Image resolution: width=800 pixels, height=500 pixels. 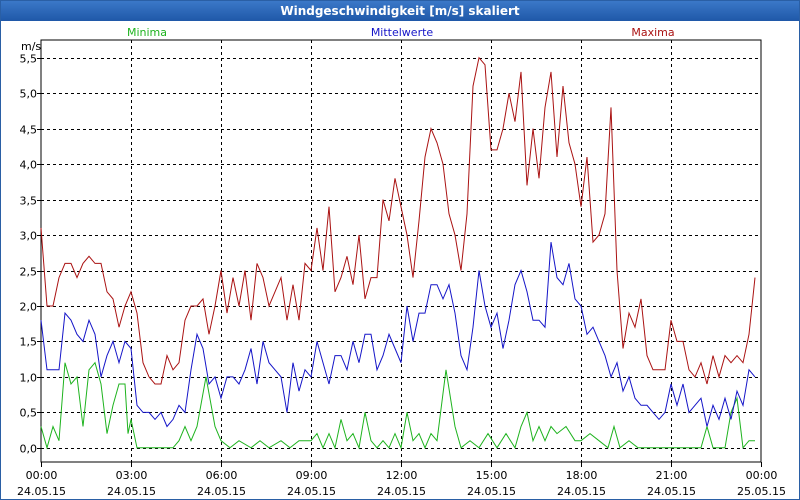 I want to click on x-tick-time-label: 18:00, so click(x=582, y=475).